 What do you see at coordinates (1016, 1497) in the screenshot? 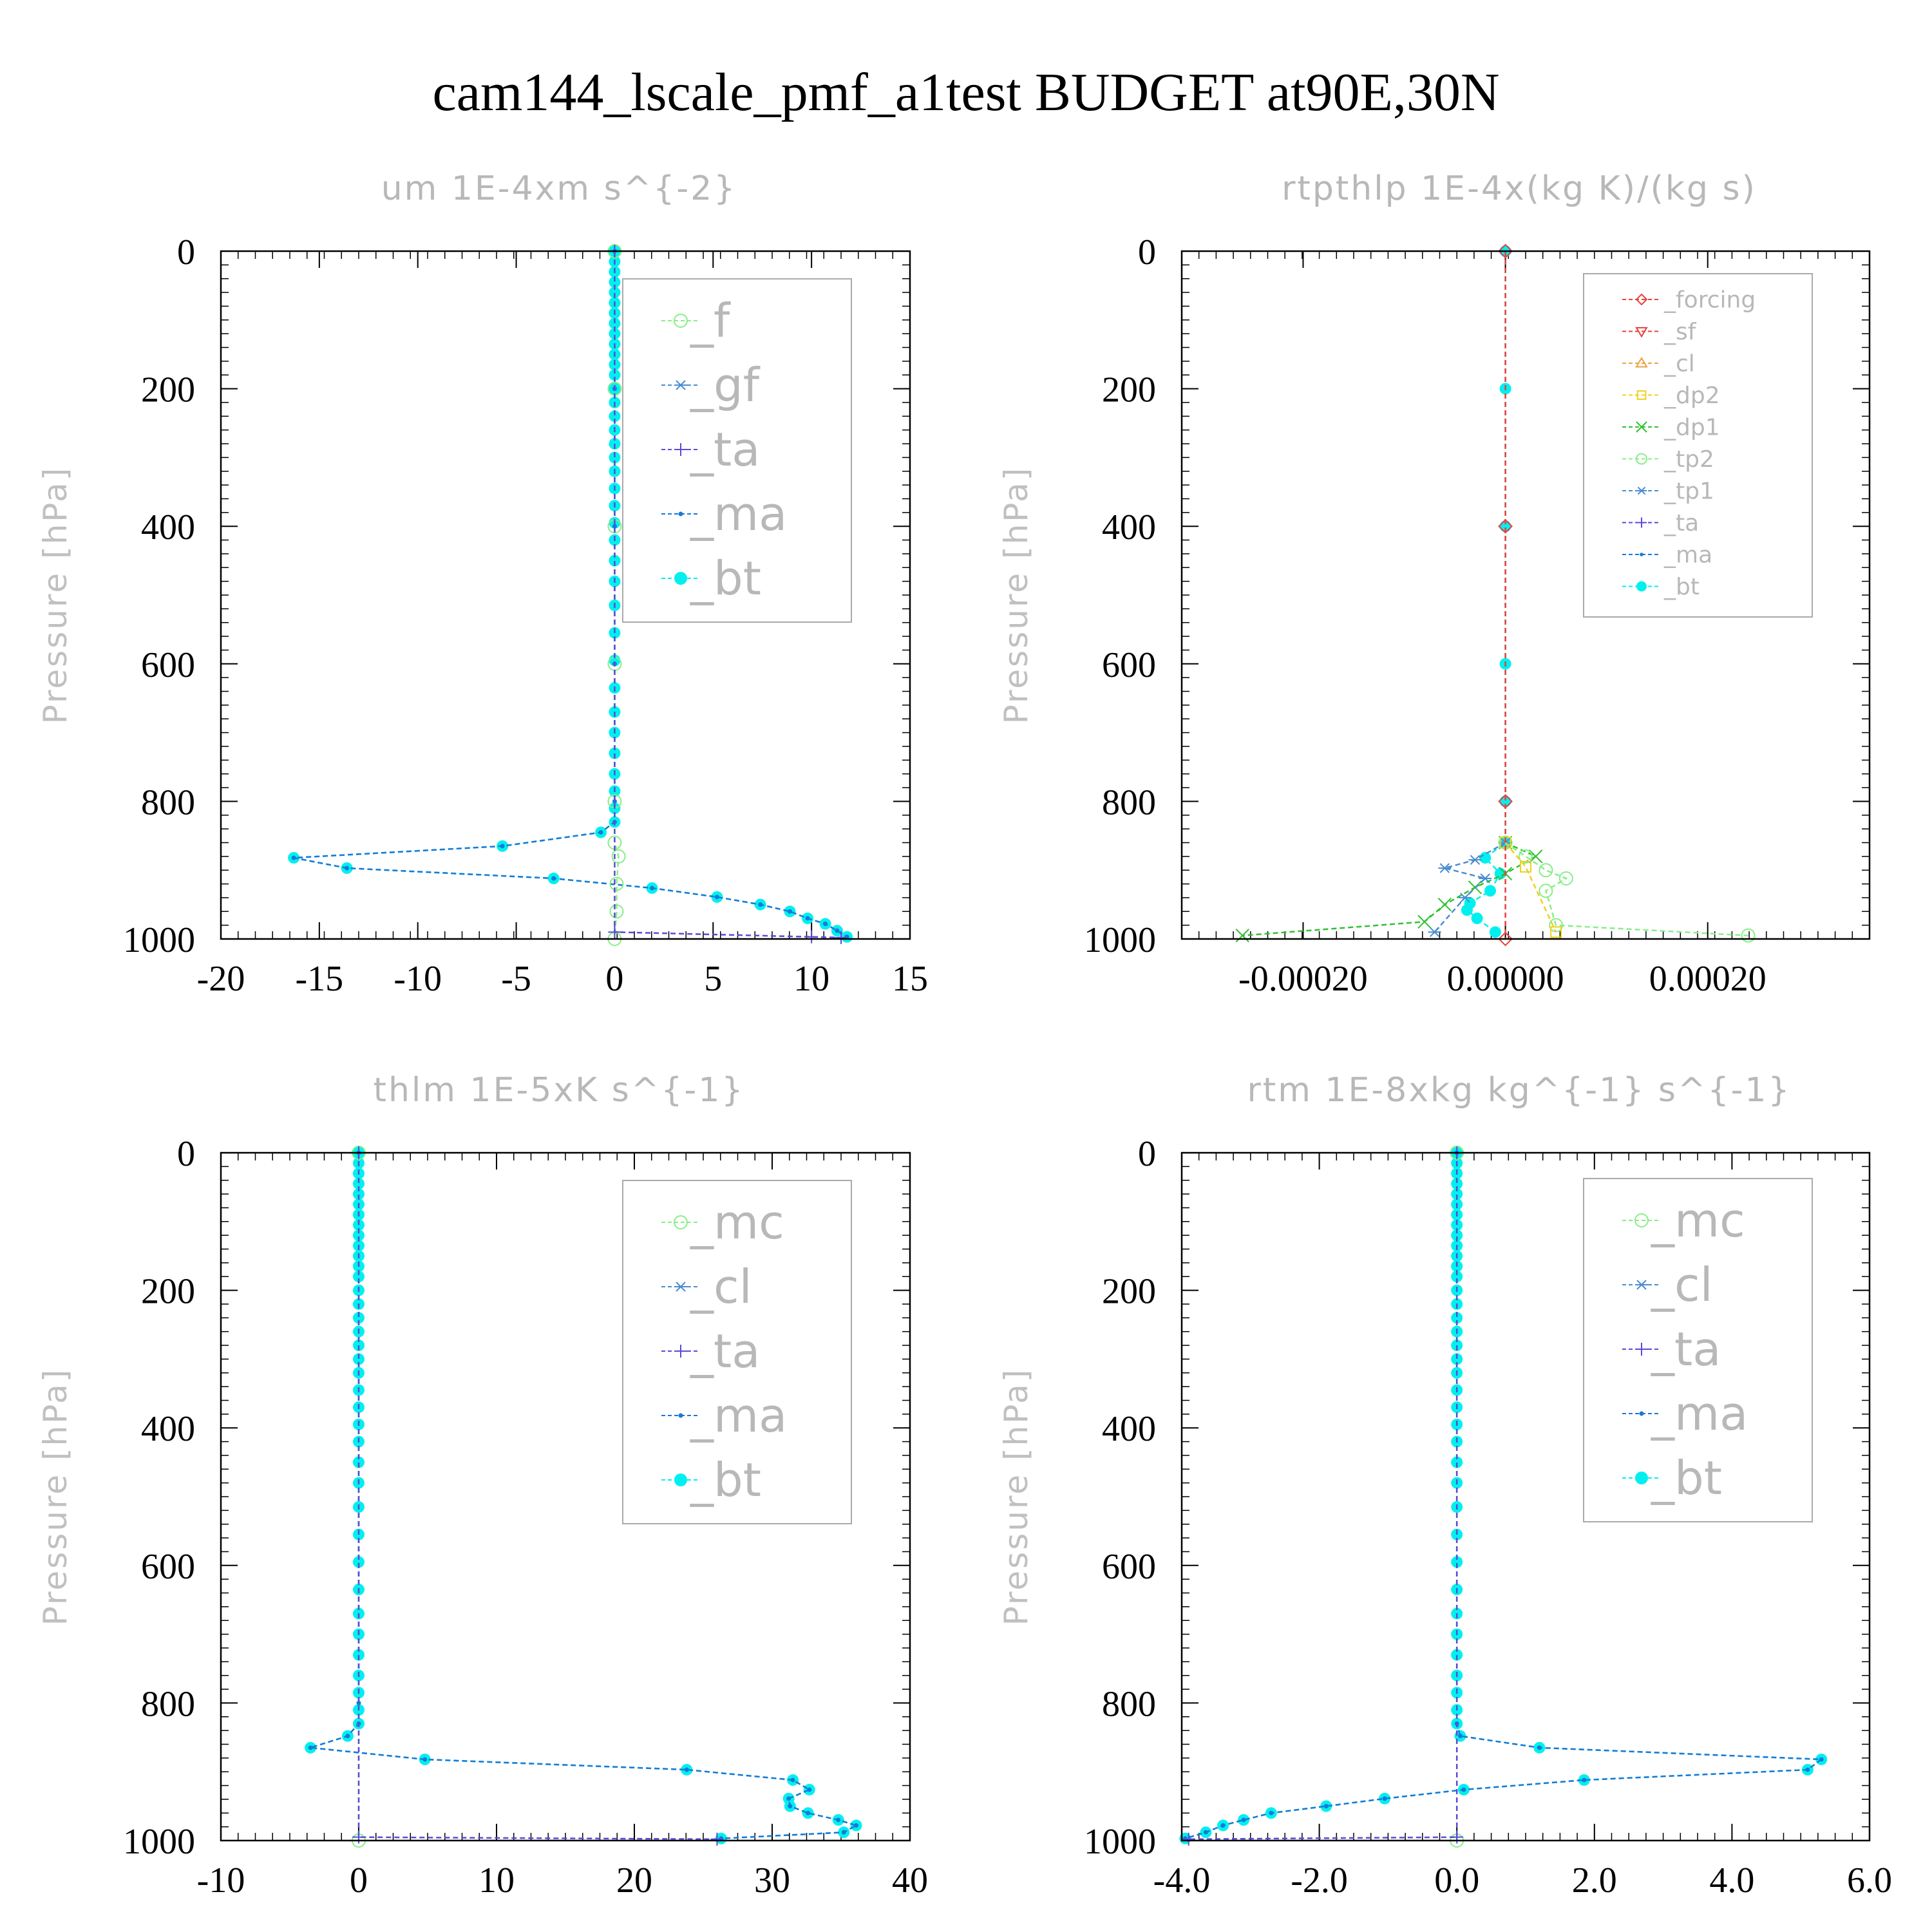
I see `y-axis-label: Pressure [hPa]` at bounding box center [1016, 1497].